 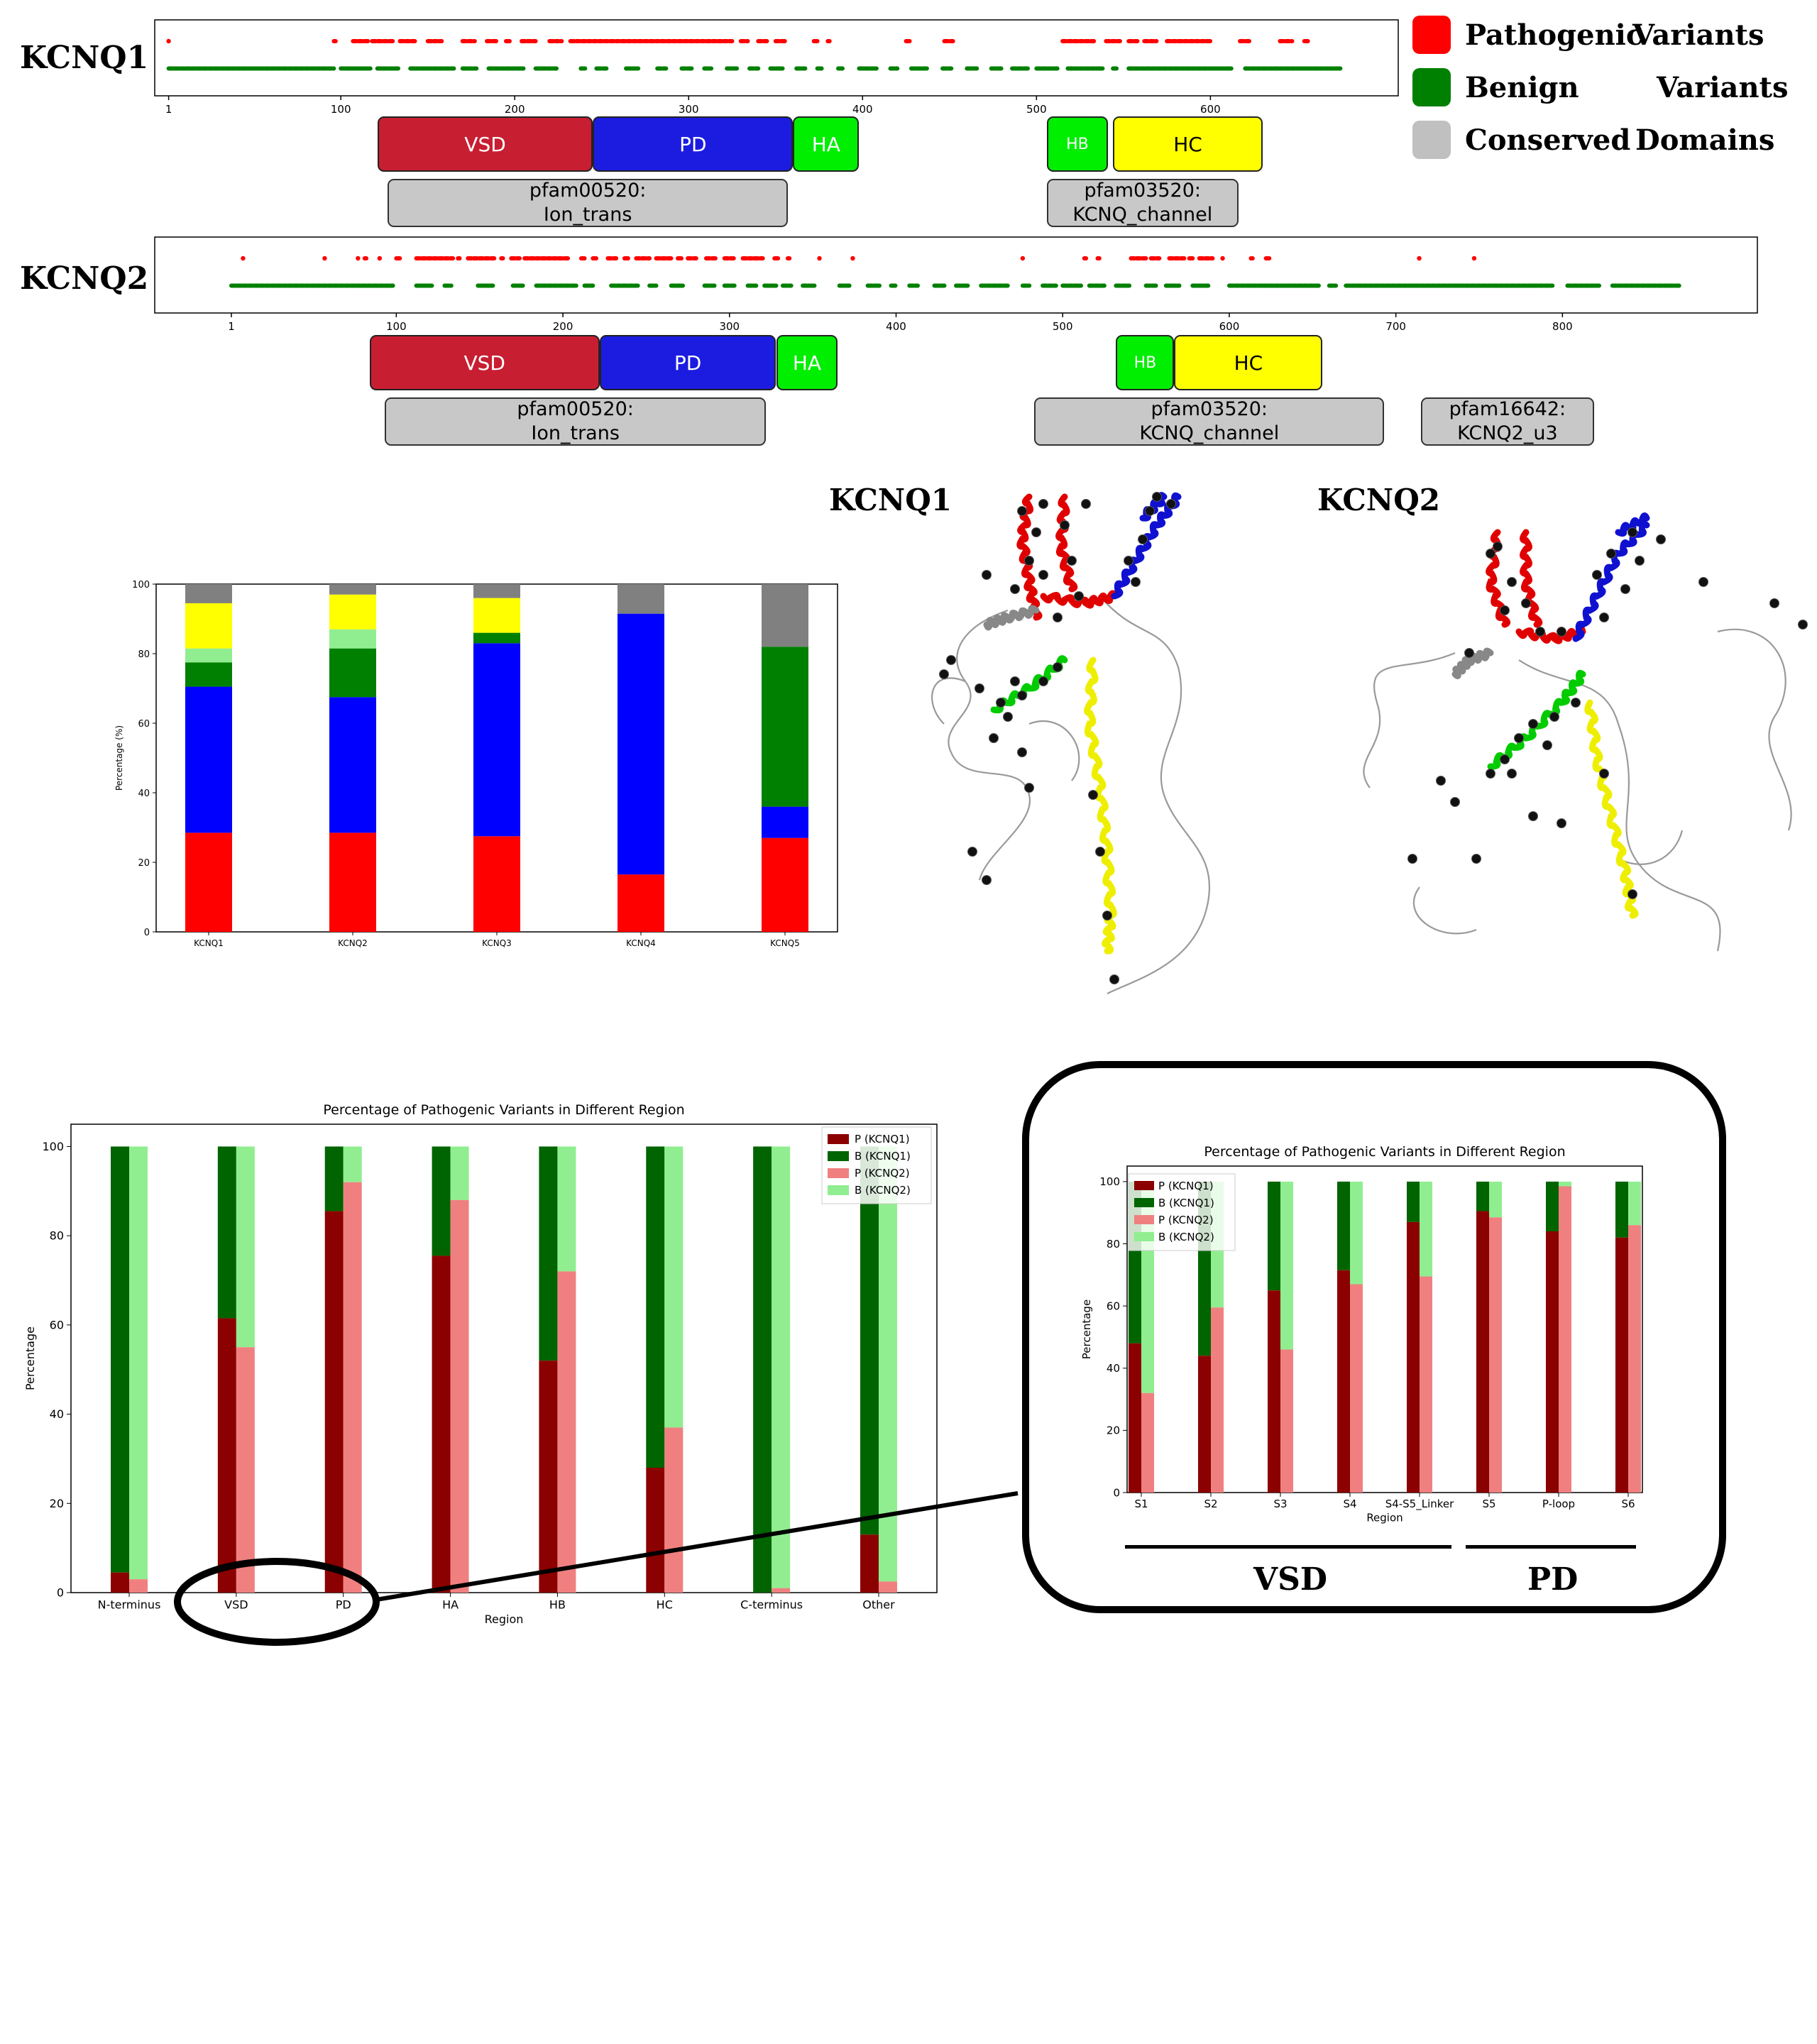 What do you see at coordinates (1705, 140) in the screenshot?
I see `legend-conserved-b: Domains` at bounding box center [1705, 140].